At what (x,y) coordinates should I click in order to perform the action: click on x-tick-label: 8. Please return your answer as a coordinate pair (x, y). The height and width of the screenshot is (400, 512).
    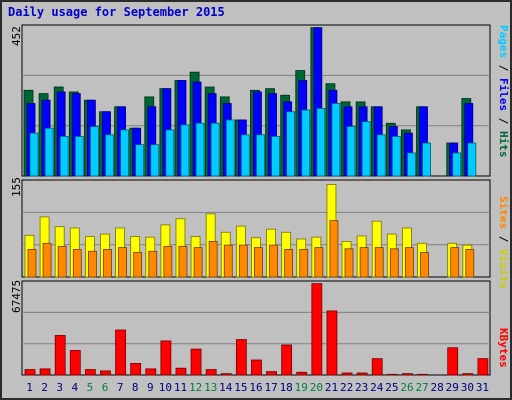
    Looking at the image, I should click on (135, 387).